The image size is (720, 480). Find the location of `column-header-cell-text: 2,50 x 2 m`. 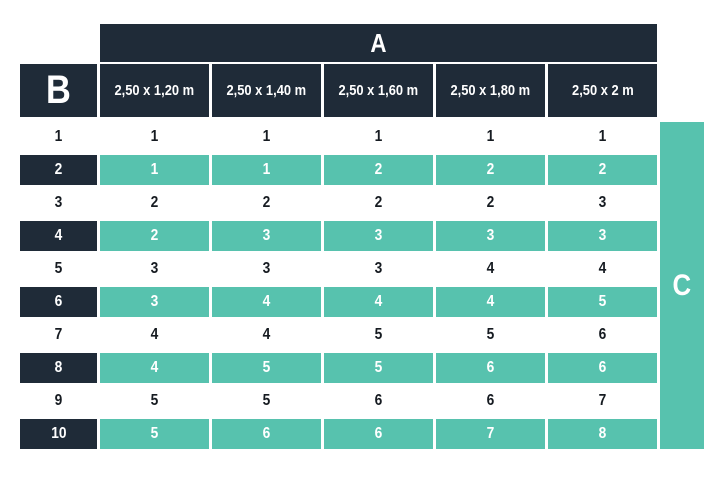

column-header-cell-text: 2,50 x 2 m is located at coordinates (602, 90).